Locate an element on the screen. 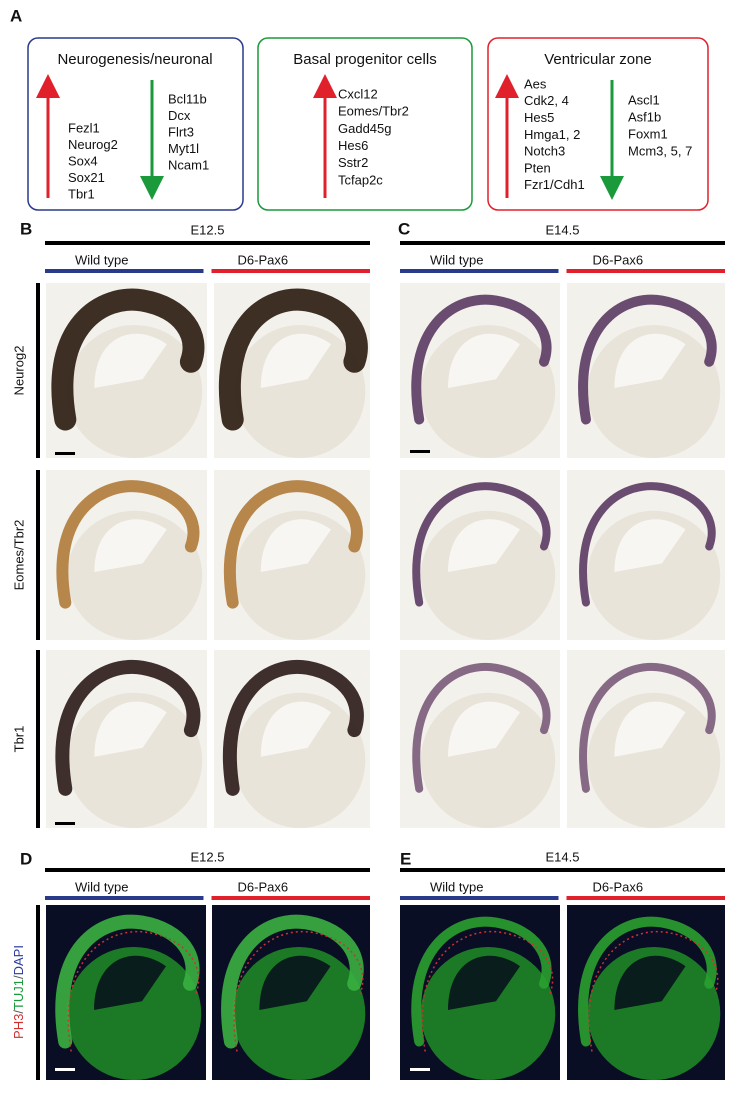 Image resolution: width=740 pixels, height=1093 pixels. up-gene: Hes6 is located at coordinates (353, 145).